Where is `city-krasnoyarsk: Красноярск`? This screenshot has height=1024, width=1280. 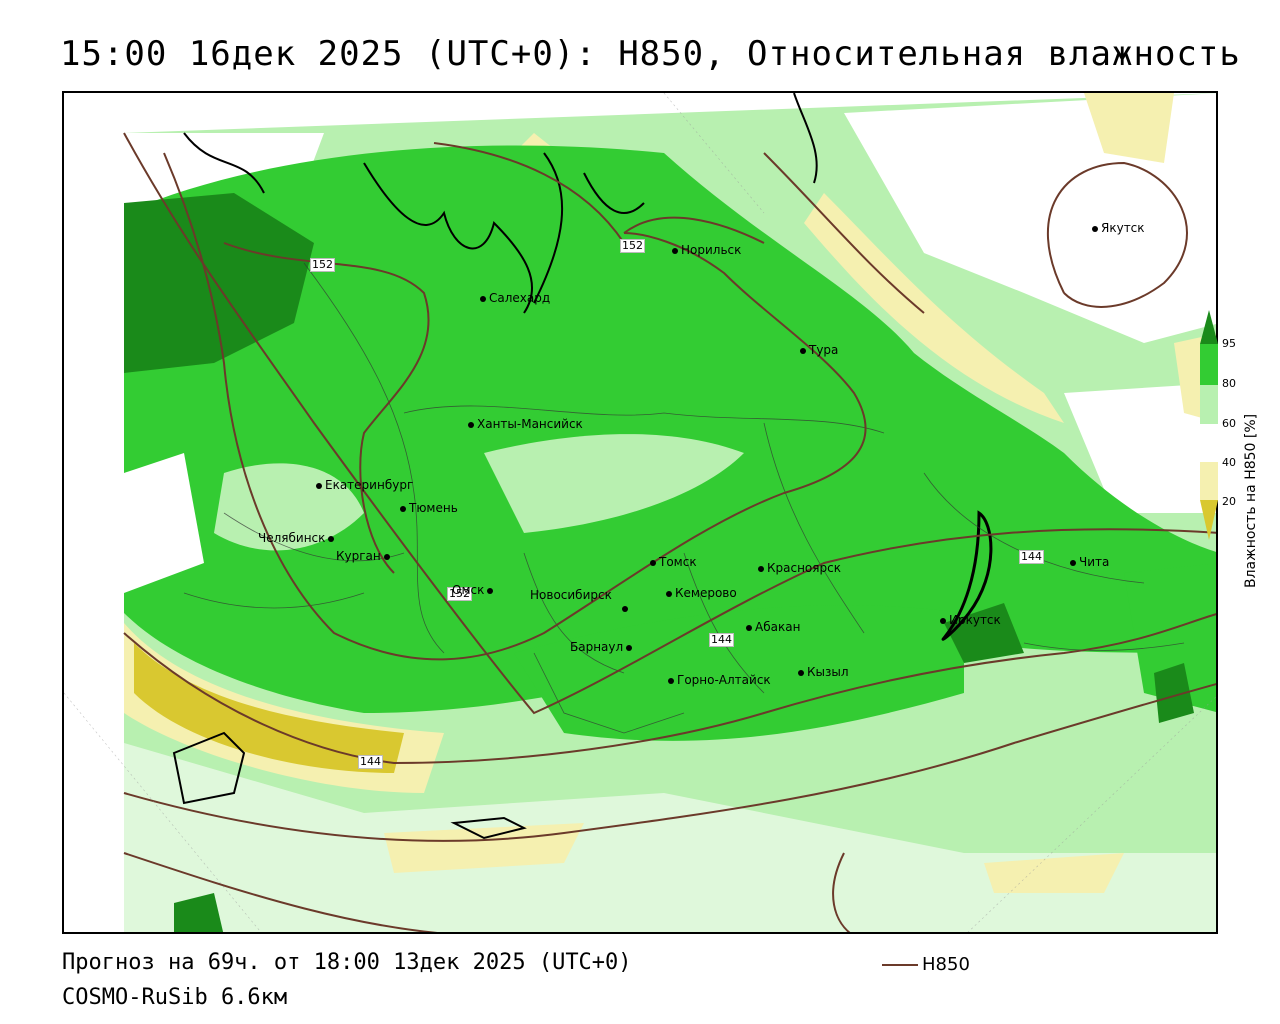
city-krasnoyarsk: Красноярск is located at coordinates (799, 568).